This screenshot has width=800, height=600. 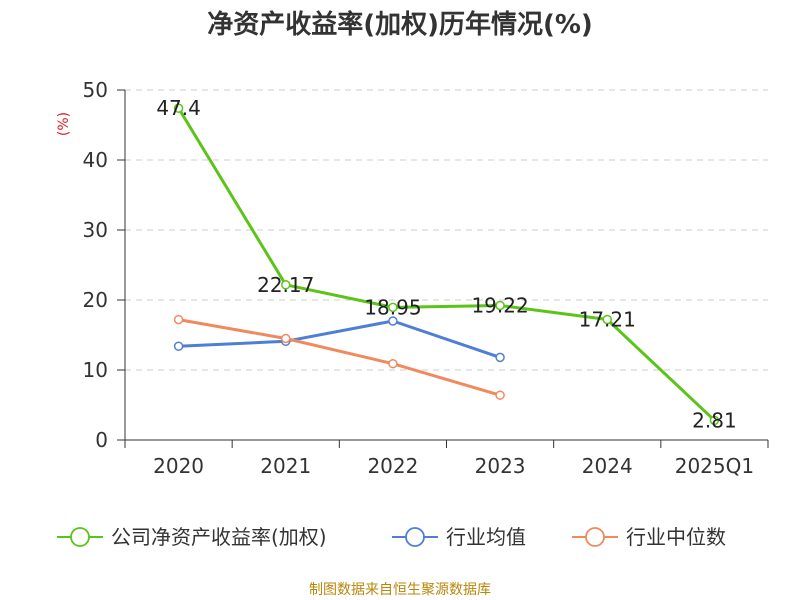 I want to click on data-label: 17.21, so click(x=607, y=320).